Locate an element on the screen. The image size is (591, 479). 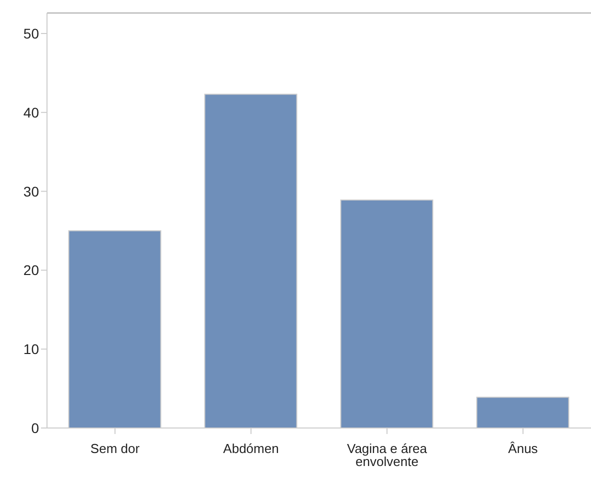
y-tick-label: 10 is located at coordinates (31, 349).